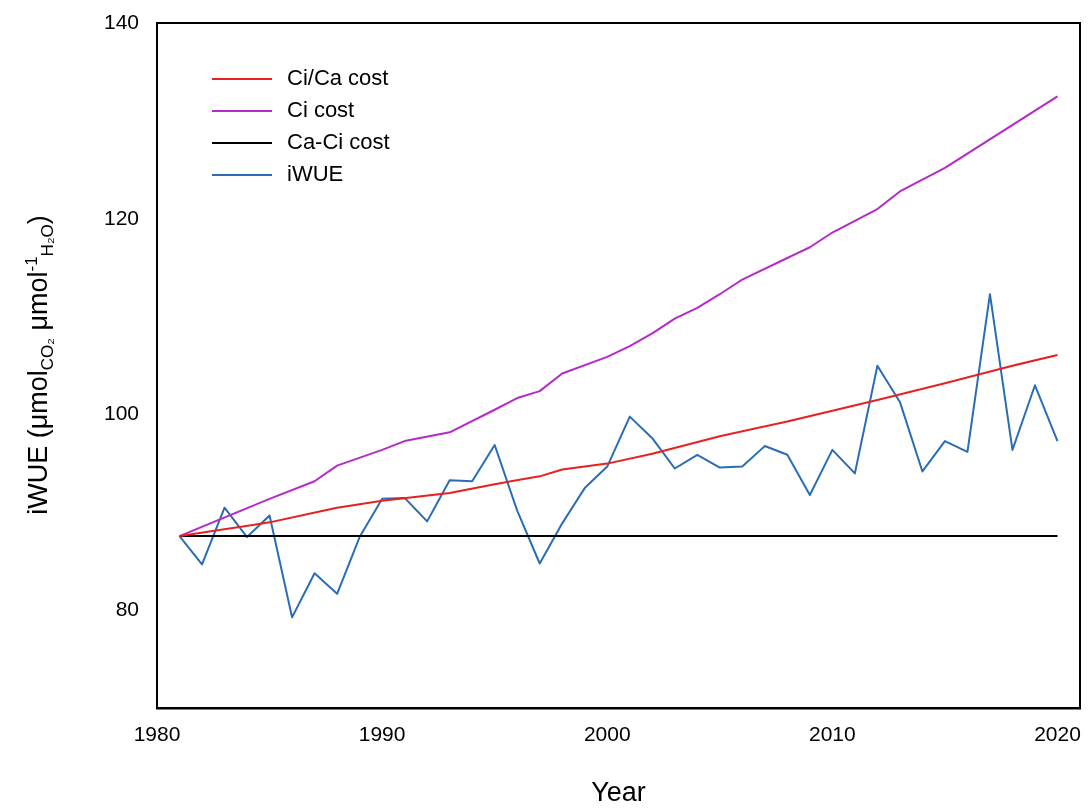  I want to click on x-tick-label: 2010, so click(832, 733).